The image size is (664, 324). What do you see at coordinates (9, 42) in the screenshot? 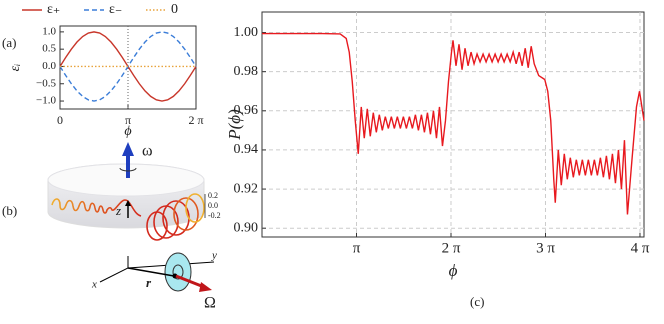
I see `panel-label: (a)` at bounding box center [9, 42].